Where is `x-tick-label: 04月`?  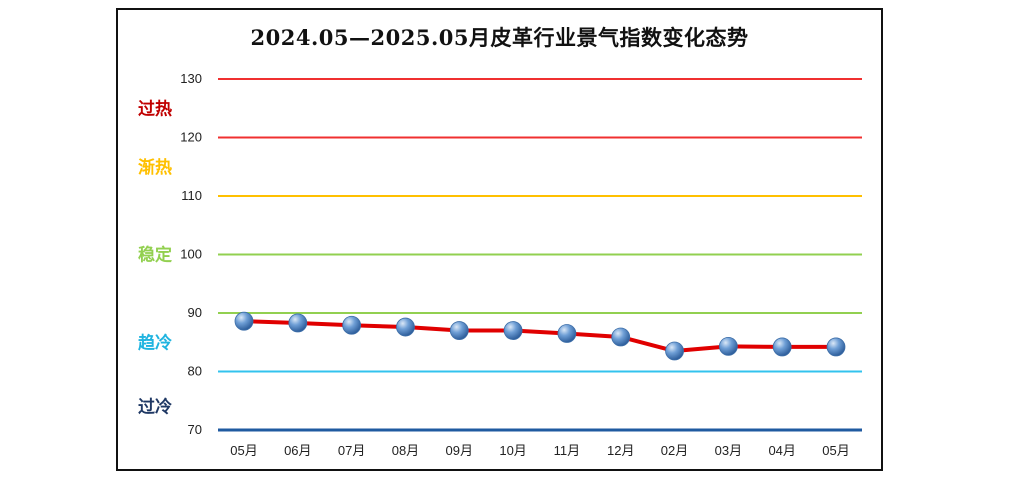 x-tick-label: 04月 is located at coordinates (781, 450).